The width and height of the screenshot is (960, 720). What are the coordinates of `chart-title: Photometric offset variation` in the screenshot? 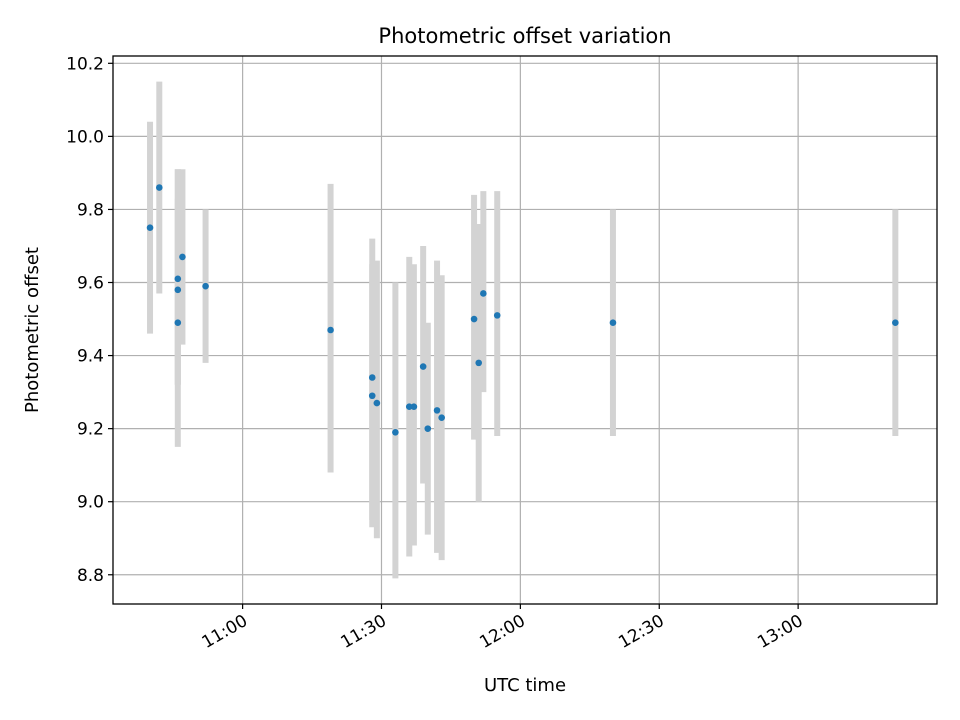 It's located at (524, 36).